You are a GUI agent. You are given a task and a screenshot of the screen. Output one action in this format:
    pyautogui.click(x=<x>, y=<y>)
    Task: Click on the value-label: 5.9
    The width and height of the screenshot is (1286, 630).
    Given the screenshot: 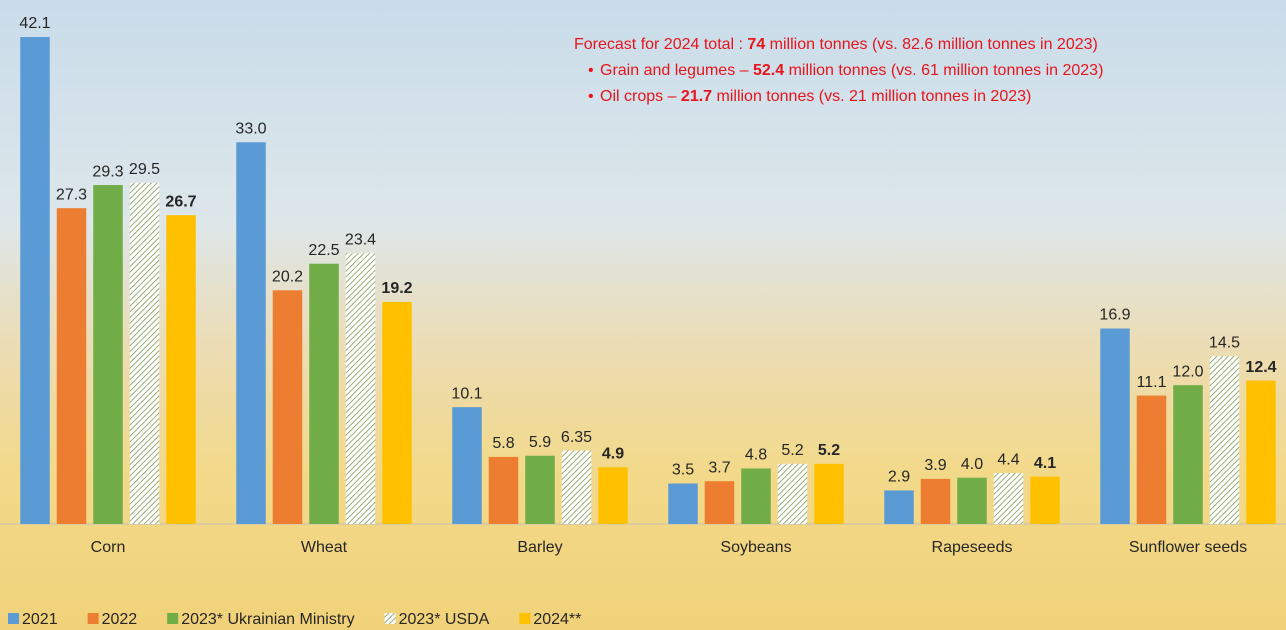 What is the action you would take?
    pyautogui.click(x=540, y=442)
    